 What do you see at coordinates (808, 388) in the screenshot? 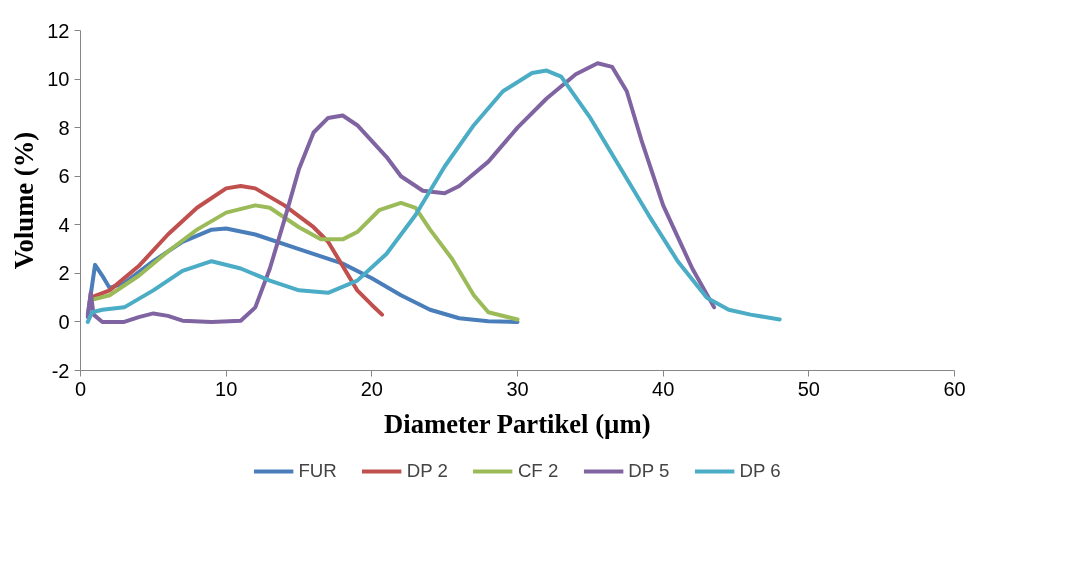
I see `x-tick-label: 50` at bounding box center [808, 388].